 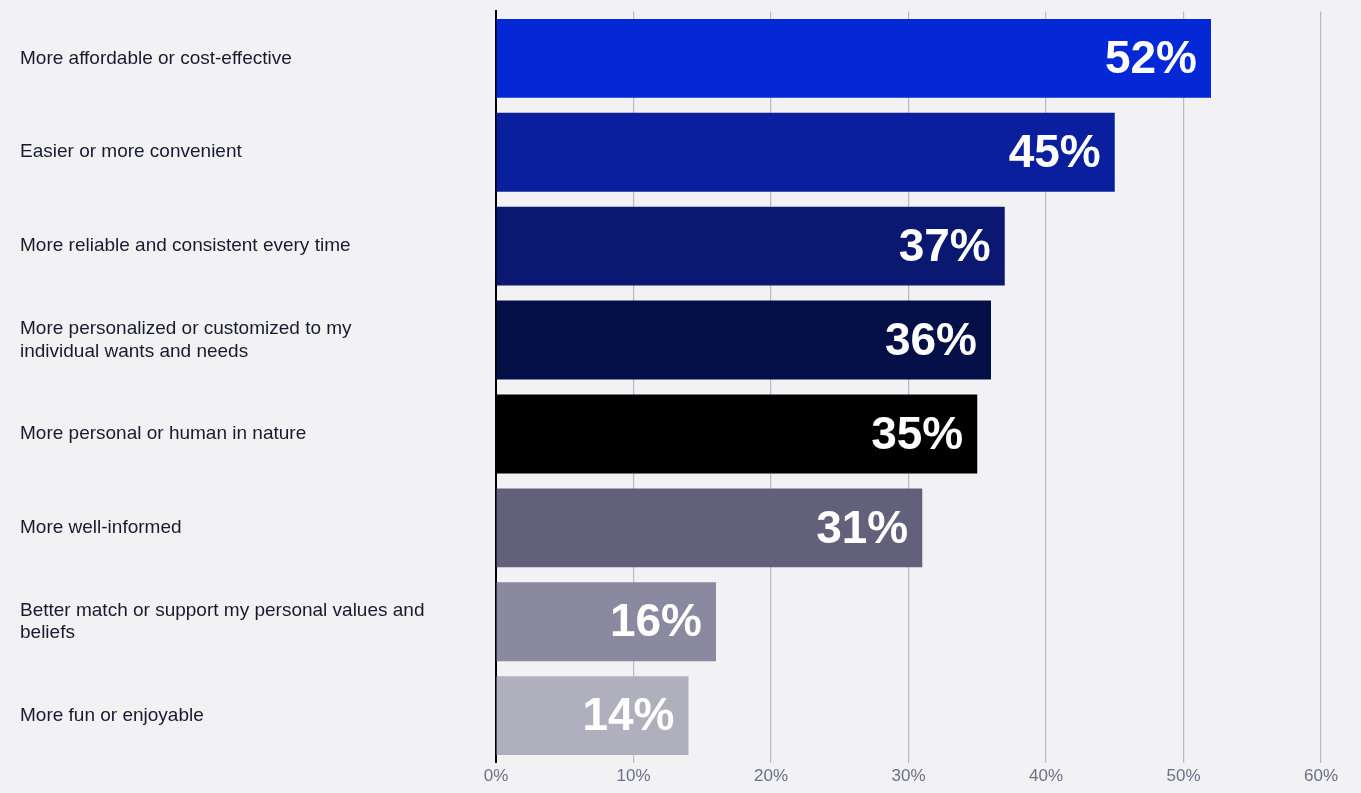 I want to click on x-tick-label: 40%, so click(x=1046, y=776).